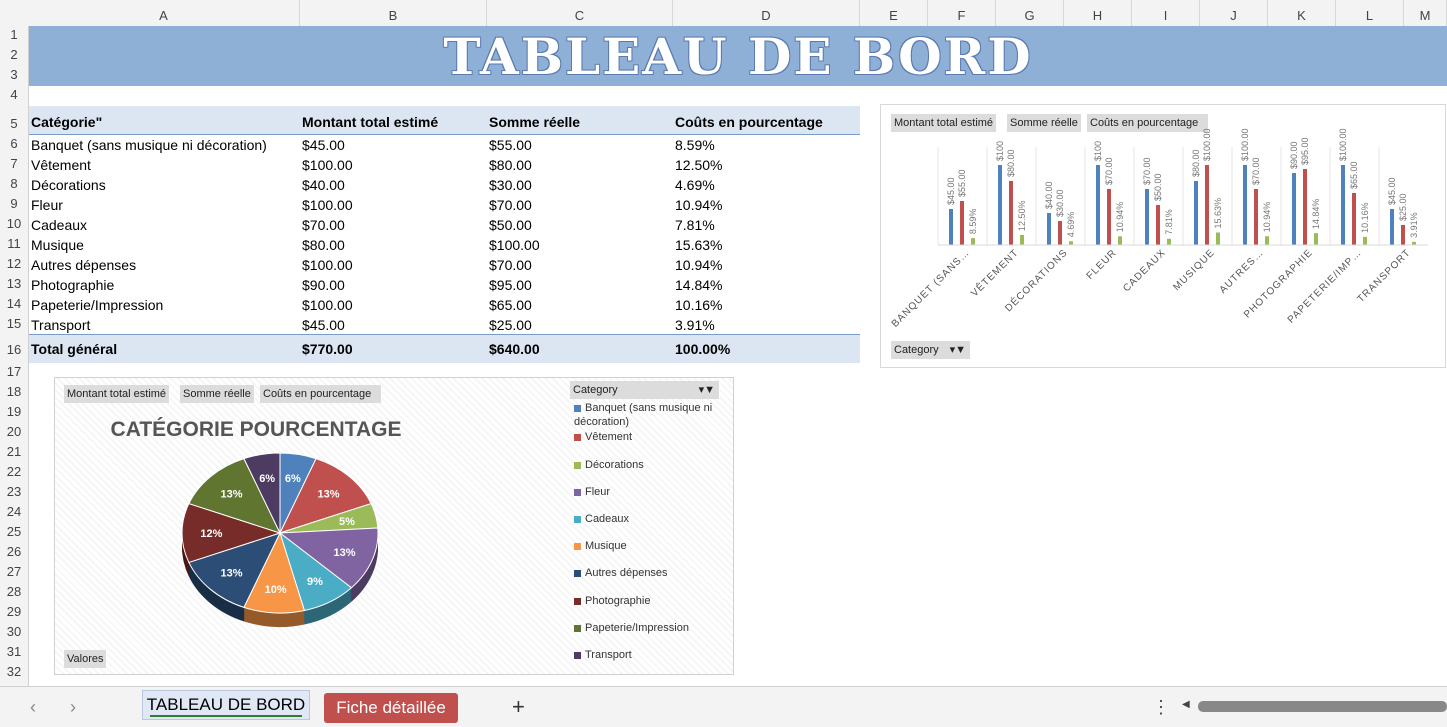 The width and height of the screenshot is (1447, 727). What do you see at coordinates (14, 223) in the screenshot?
I see `row-header-10: 10` at bounding box center [14, 223].